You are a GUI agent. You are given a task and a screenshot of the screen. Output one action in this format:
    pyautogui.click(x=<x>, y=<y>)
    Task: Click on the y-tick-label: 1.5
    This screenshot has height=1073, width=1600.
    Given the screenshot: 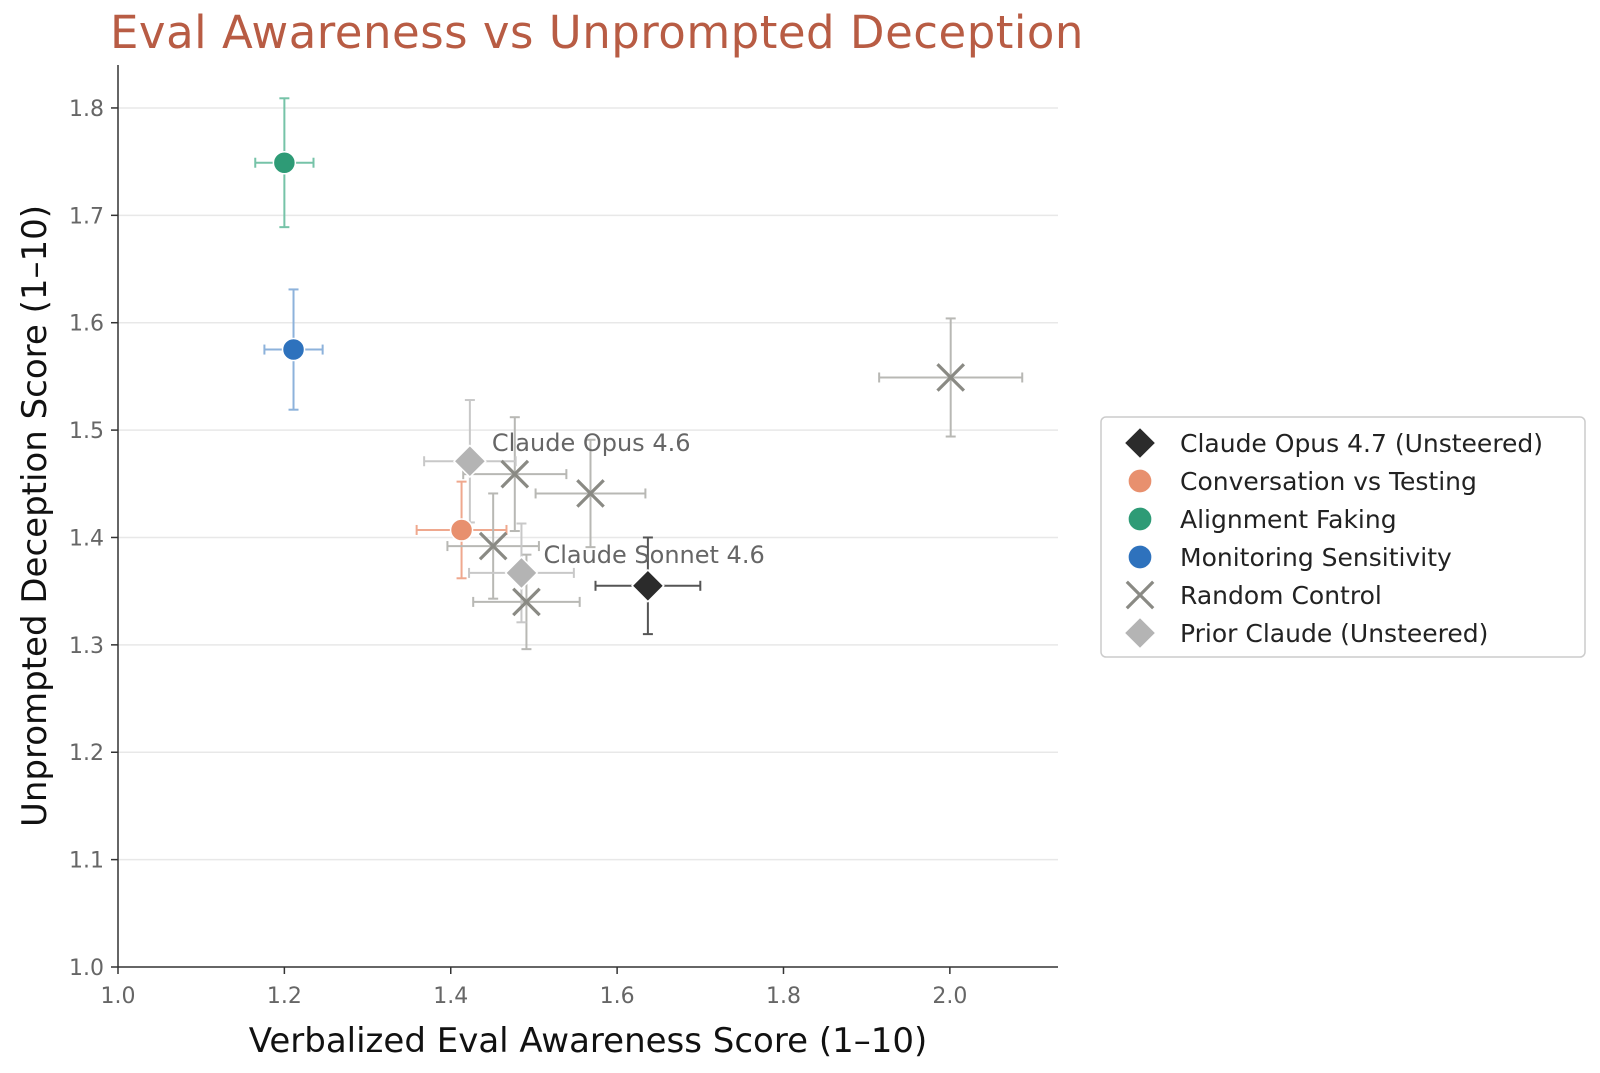 What is the action you would take?
    pyautogui.click(x=86, y=431)
    